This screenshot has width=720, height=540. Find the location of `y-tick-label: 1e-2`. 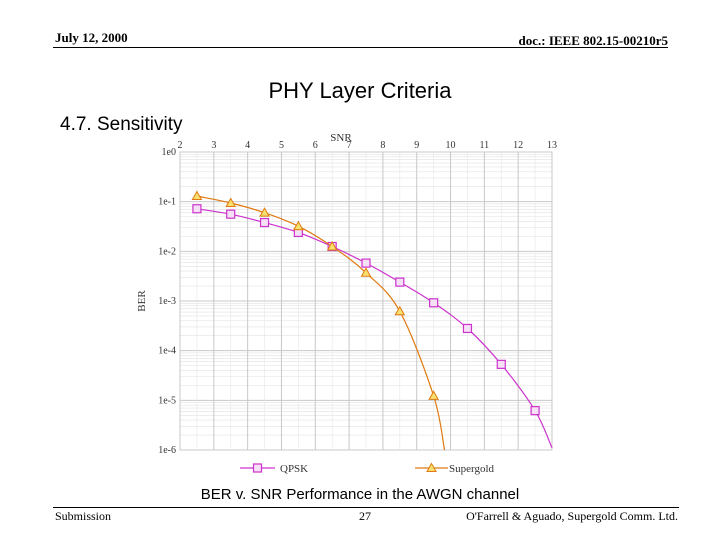

y-tick-label: 1e-2 is located at coordinates (167, 251).